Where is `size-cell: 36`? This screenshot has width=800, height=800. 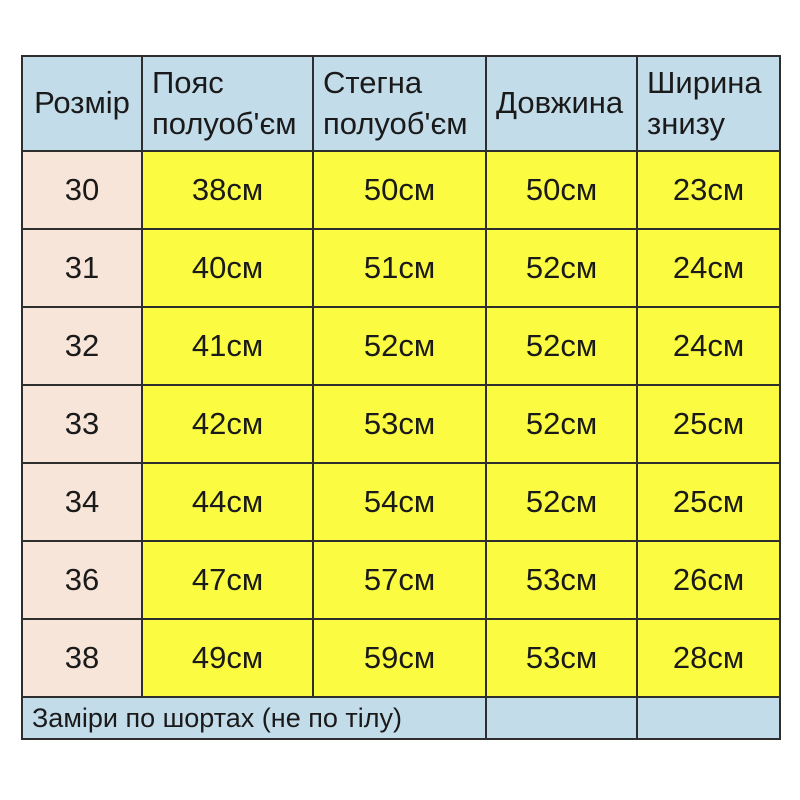 size-cell: 36 is located at coordinates (82, 580).